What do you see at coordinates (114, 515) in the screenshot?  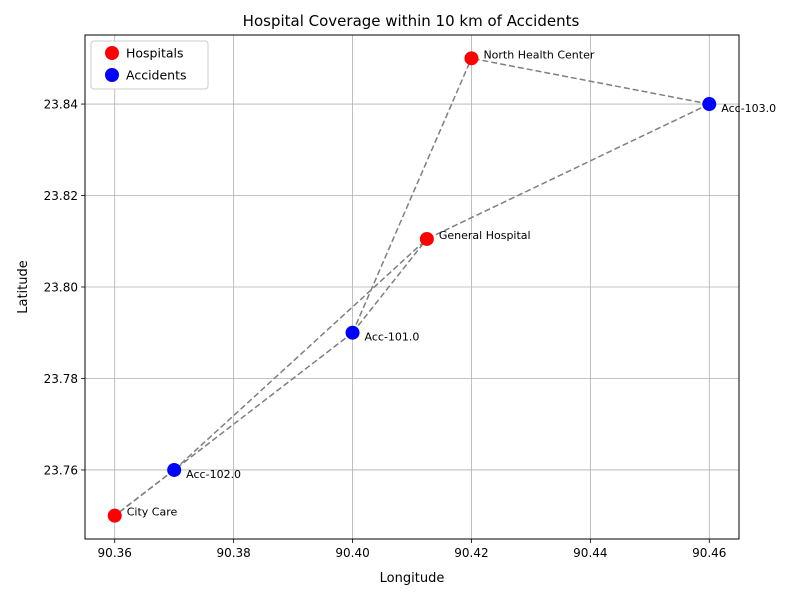 I see `hospital-point-city-care` at bounding box center [114, 515].